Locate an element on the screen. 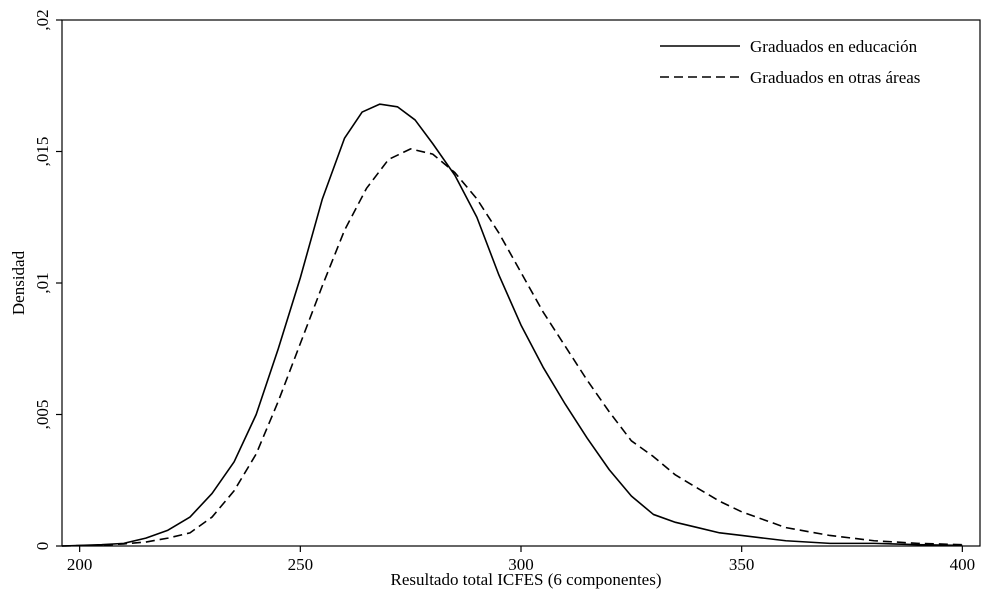 The width and height of the screenshot is (984, 590). x-tick-label: 300 is located at coordinates (521, 564).